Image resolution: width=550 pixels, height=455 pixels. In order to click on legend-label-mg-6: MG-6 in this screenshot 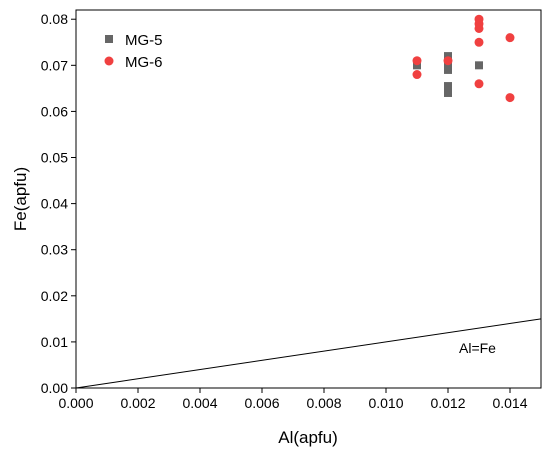, I will do `click(144, 62)`.